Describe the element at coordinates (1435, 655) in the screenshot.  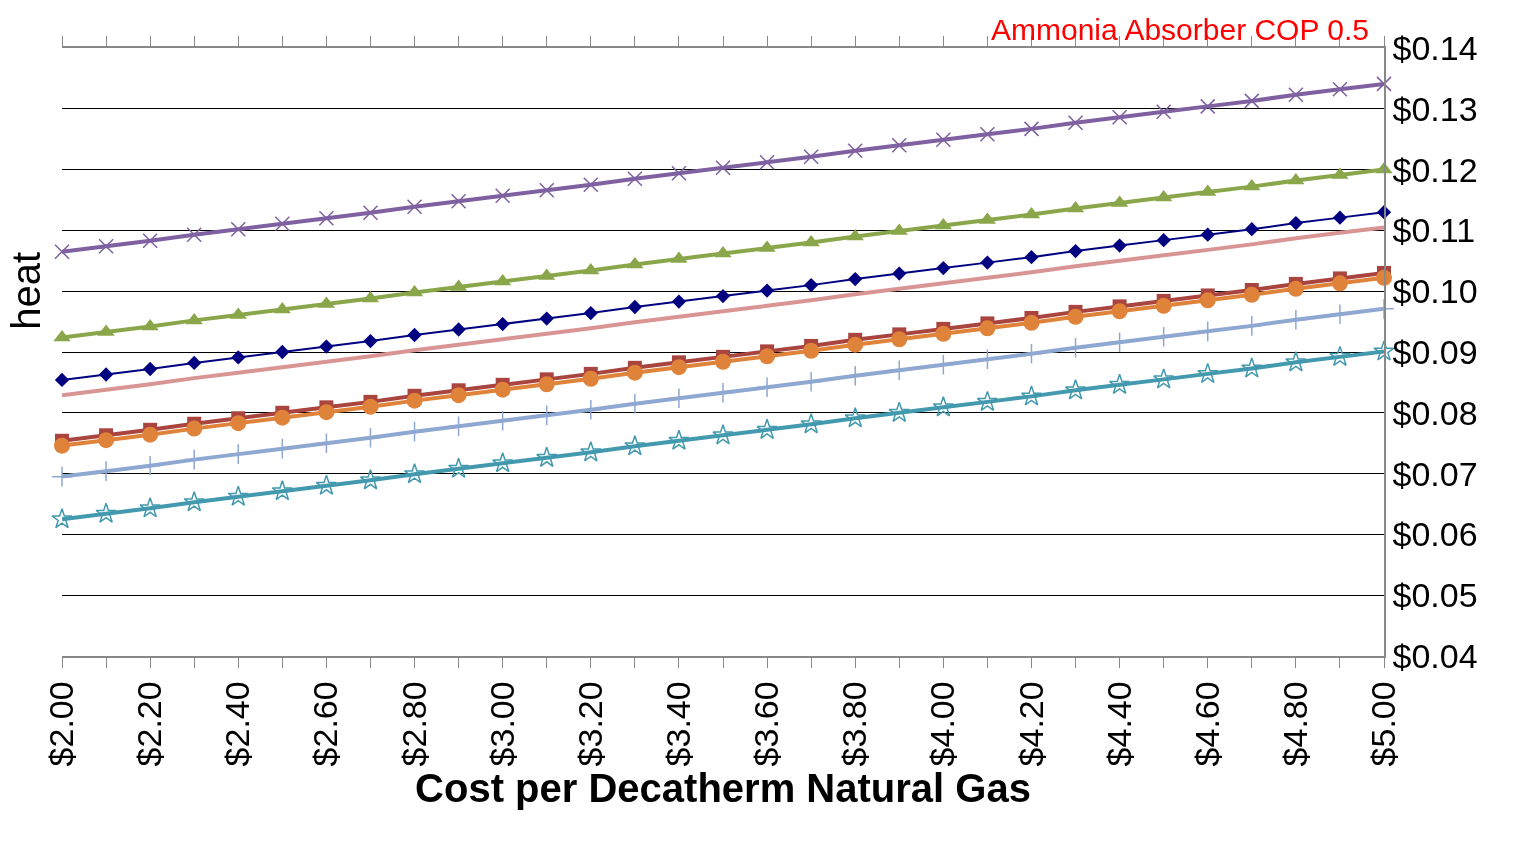
I see `y-tick-label: $0.04` at that location.